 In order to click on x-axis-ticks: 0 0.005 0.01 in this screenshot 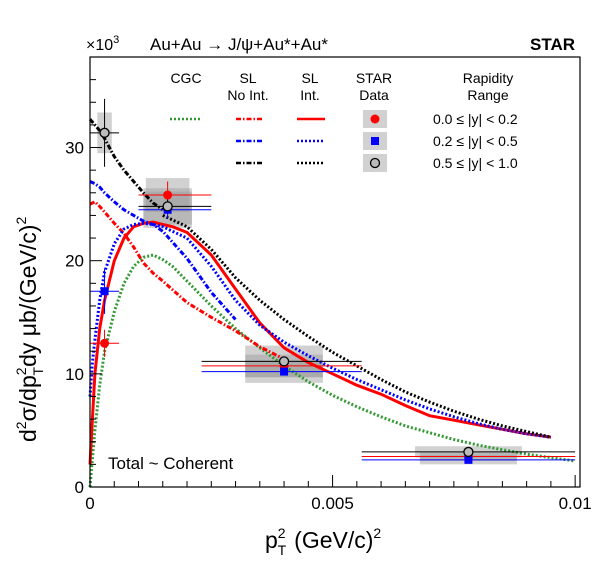, I will do `click(338, 494)`.